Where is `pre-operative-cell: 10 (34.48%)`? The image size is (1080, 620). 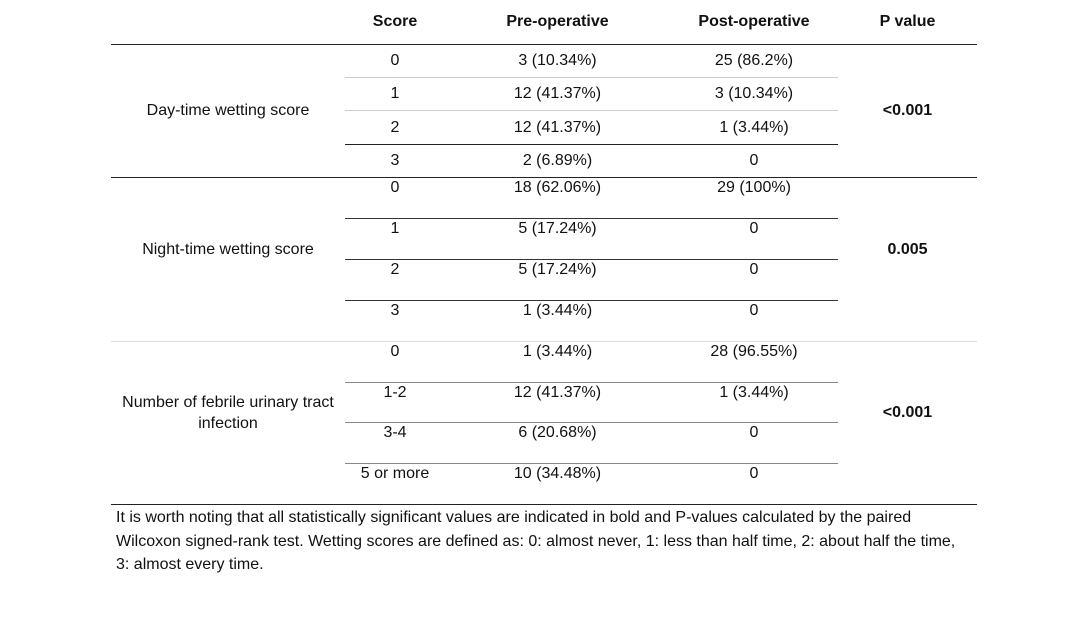
pre-operative-cell: 10 (34.48%) is located at coordinates (557, 473).